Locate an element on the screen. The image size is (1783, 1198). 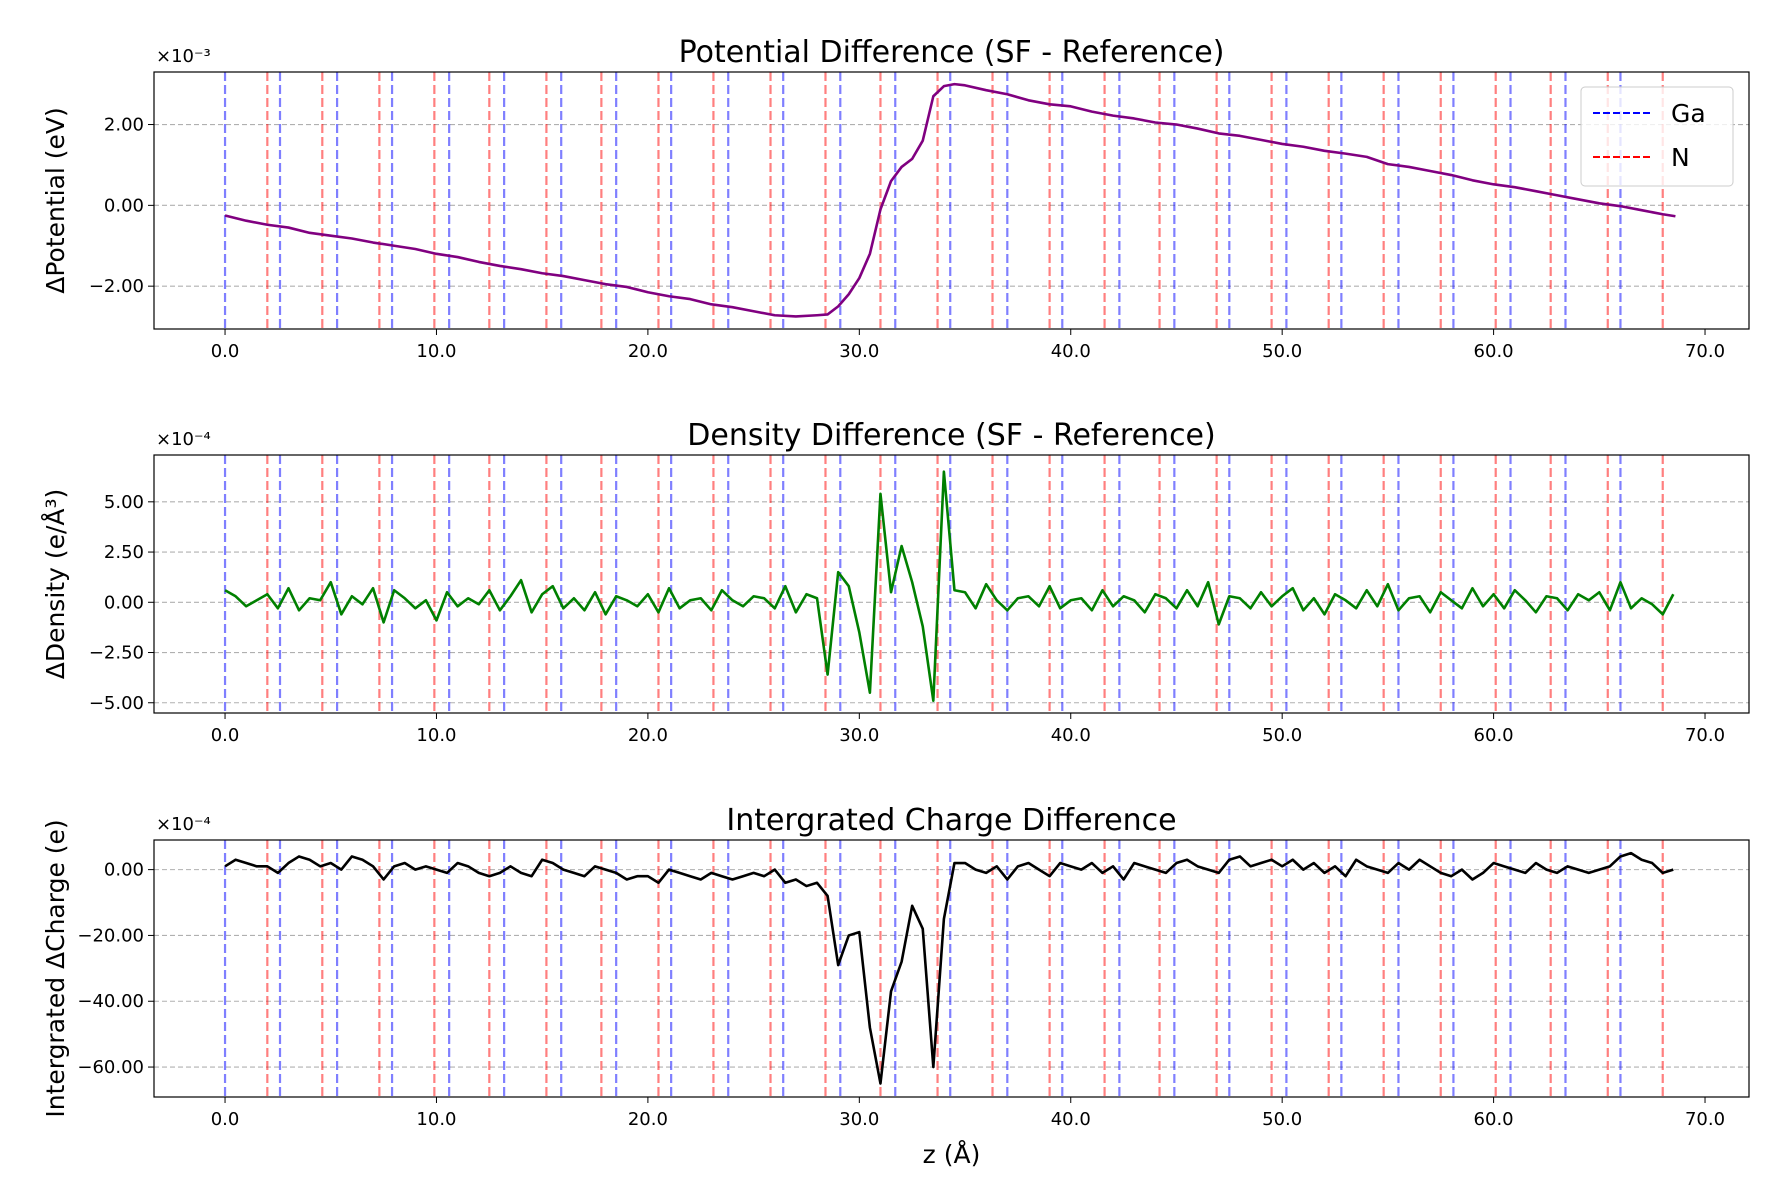
legend: Ga N is located at coordinates (1657, 136).